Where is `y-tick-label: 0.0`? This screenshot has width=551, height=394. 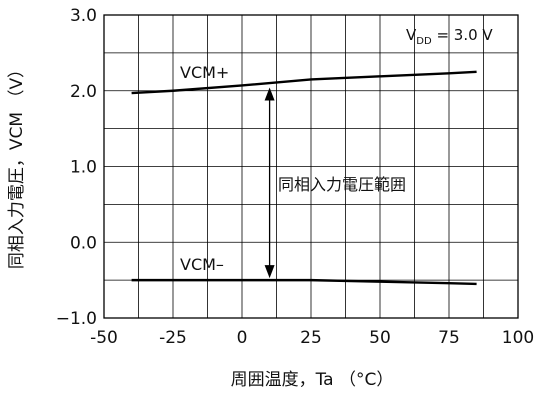 y-tick-label: 0.0 is located at coordinates (83, 243).